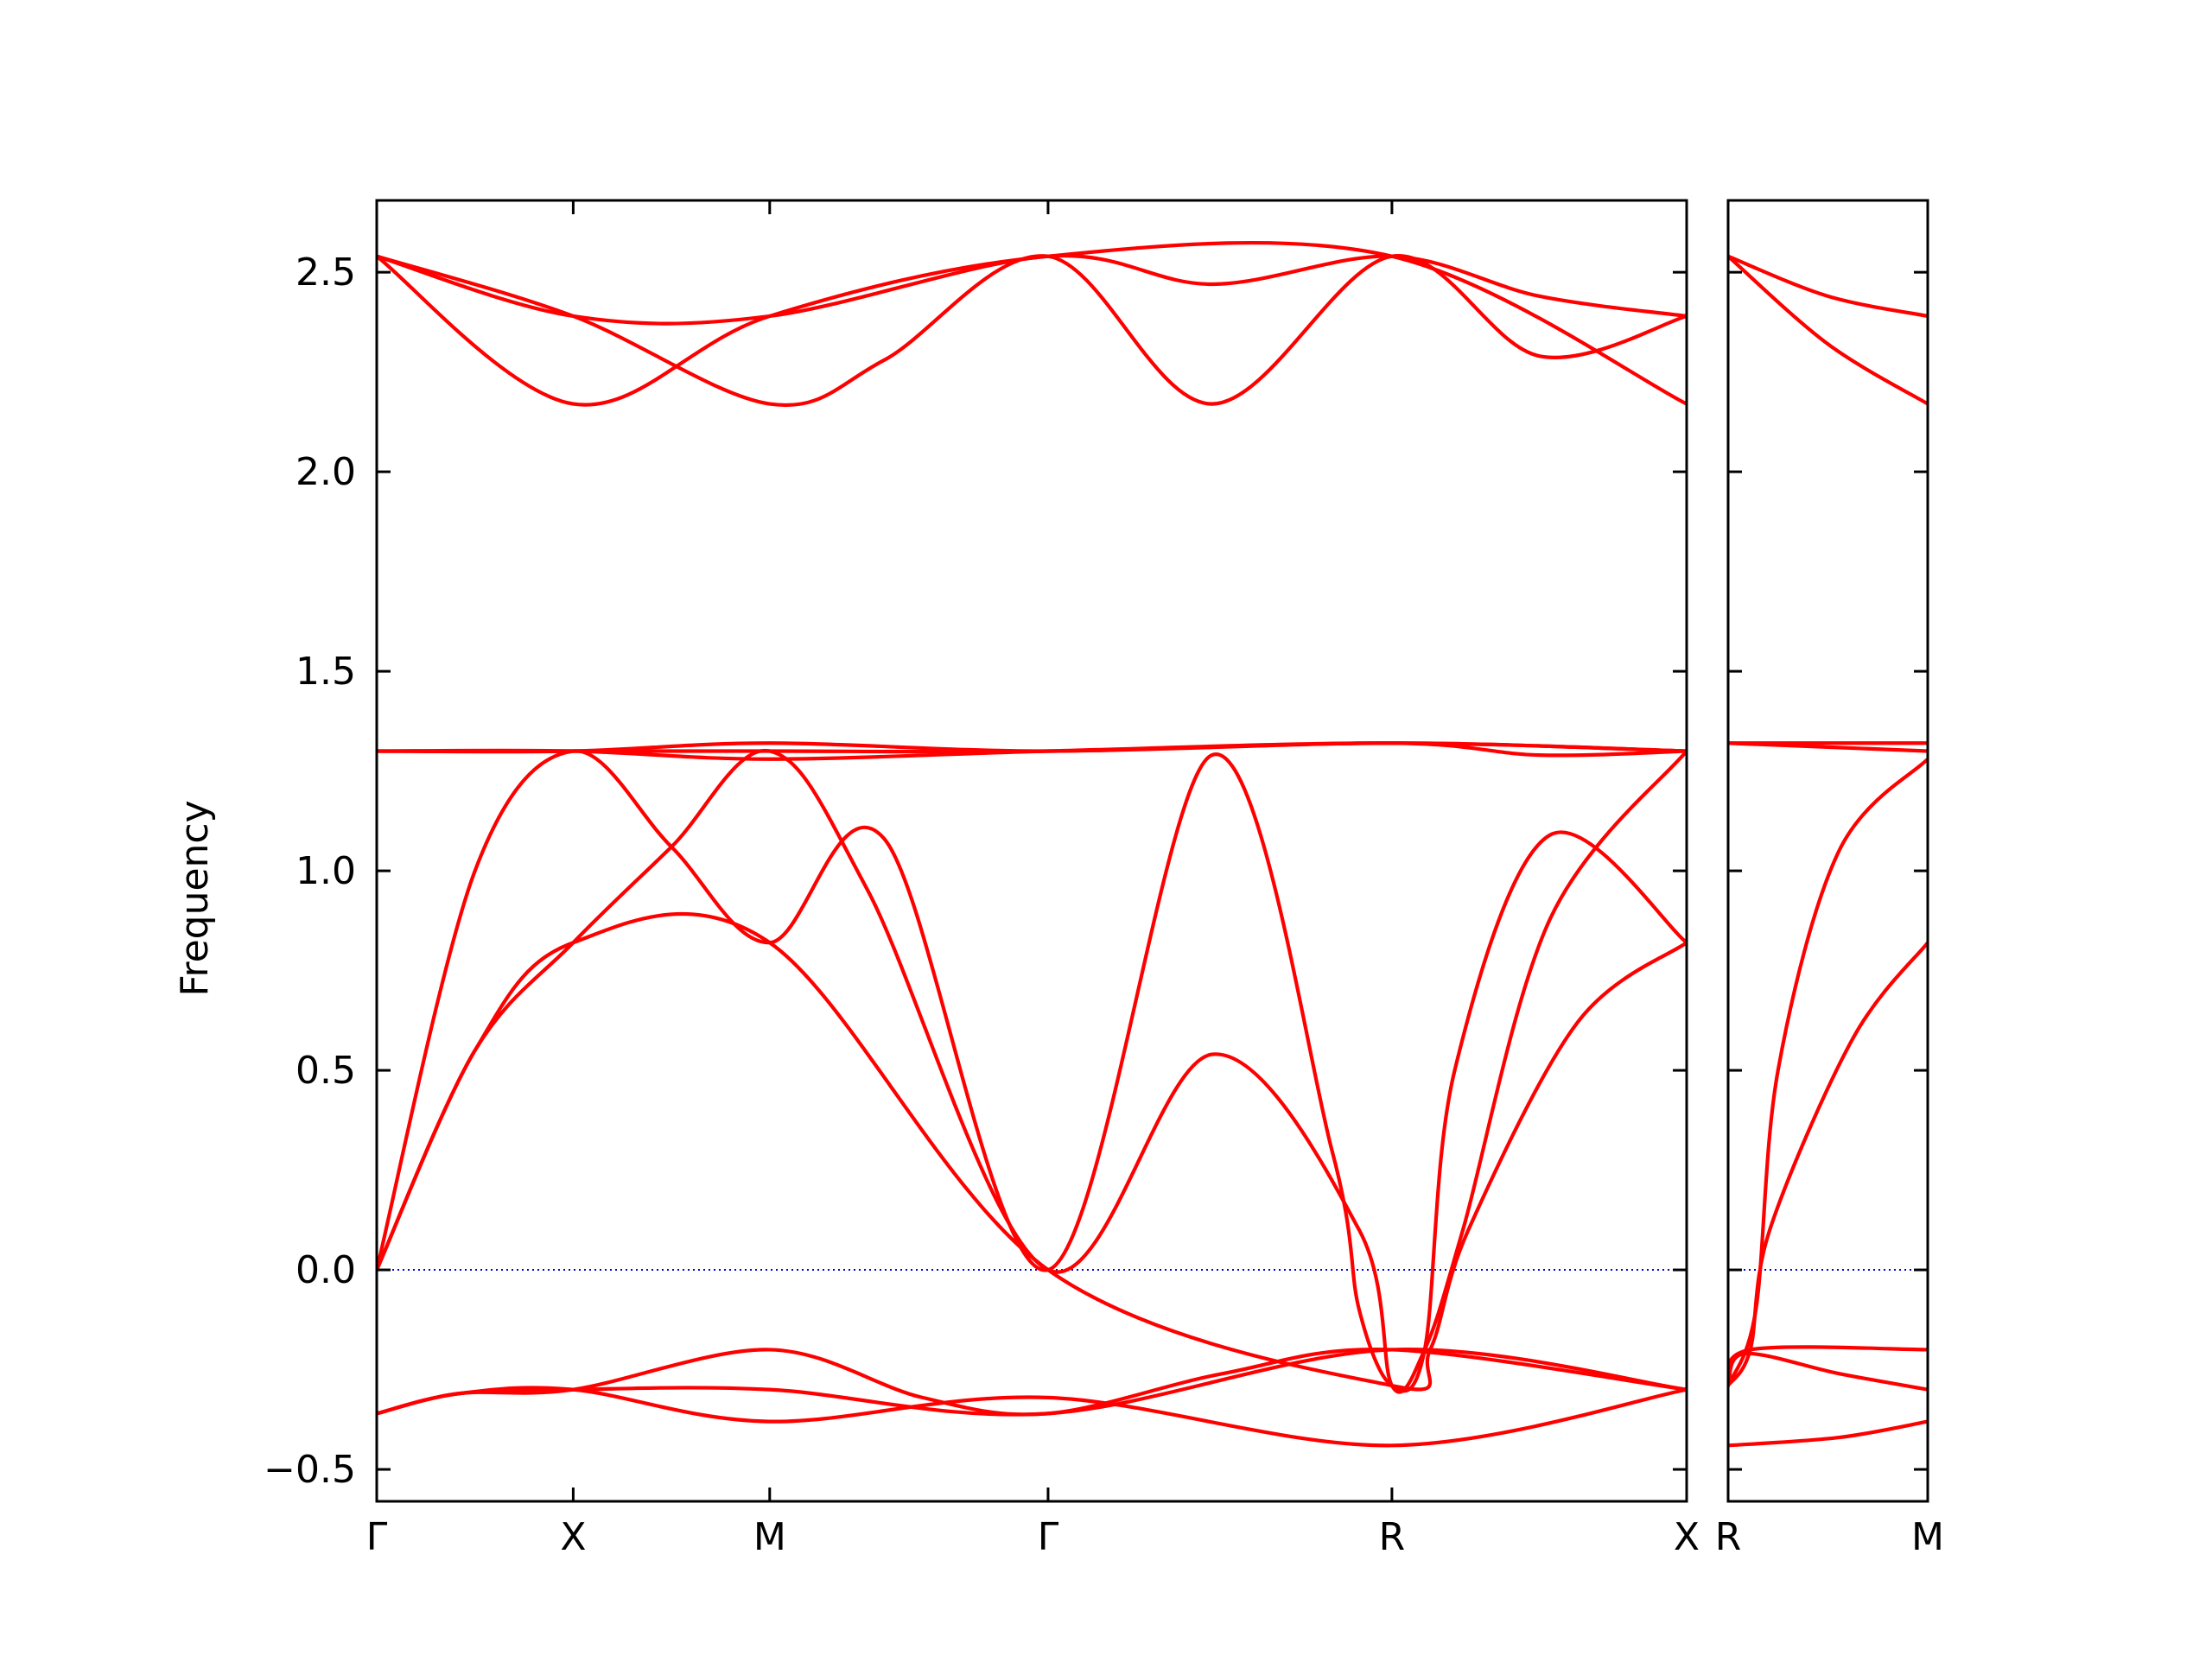 This screenshot has width=2212, height=1662. I want to click on y-tick-label: 1.5, so click(326, 672).